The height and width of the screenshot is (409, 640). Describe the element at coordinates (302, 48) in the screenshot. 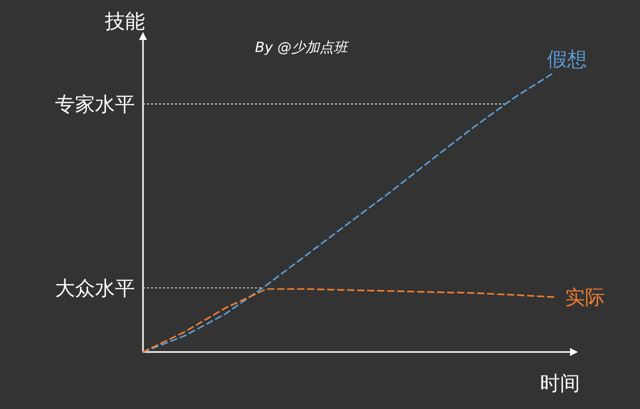

I see `text: By @少加点班` at that location.